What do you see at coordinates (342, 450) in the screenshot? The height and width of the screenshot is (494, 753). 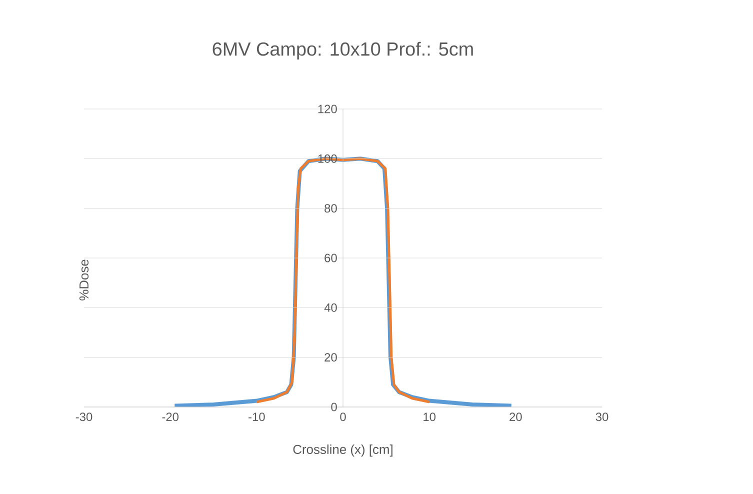 I see `x-axis-title: Crossline (x) [cm]` at bounding box center [342, 450].